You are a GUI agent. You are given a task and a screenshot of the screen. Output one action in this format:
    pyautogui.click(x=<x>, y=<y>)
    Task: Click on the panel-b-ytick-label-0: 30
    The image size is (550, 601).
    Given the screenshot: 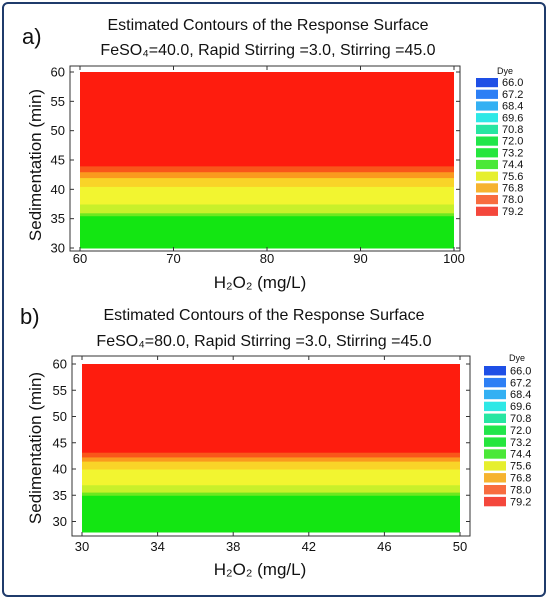 What is the action you would take?
    pyautogui.click(x=60, y=521)
    